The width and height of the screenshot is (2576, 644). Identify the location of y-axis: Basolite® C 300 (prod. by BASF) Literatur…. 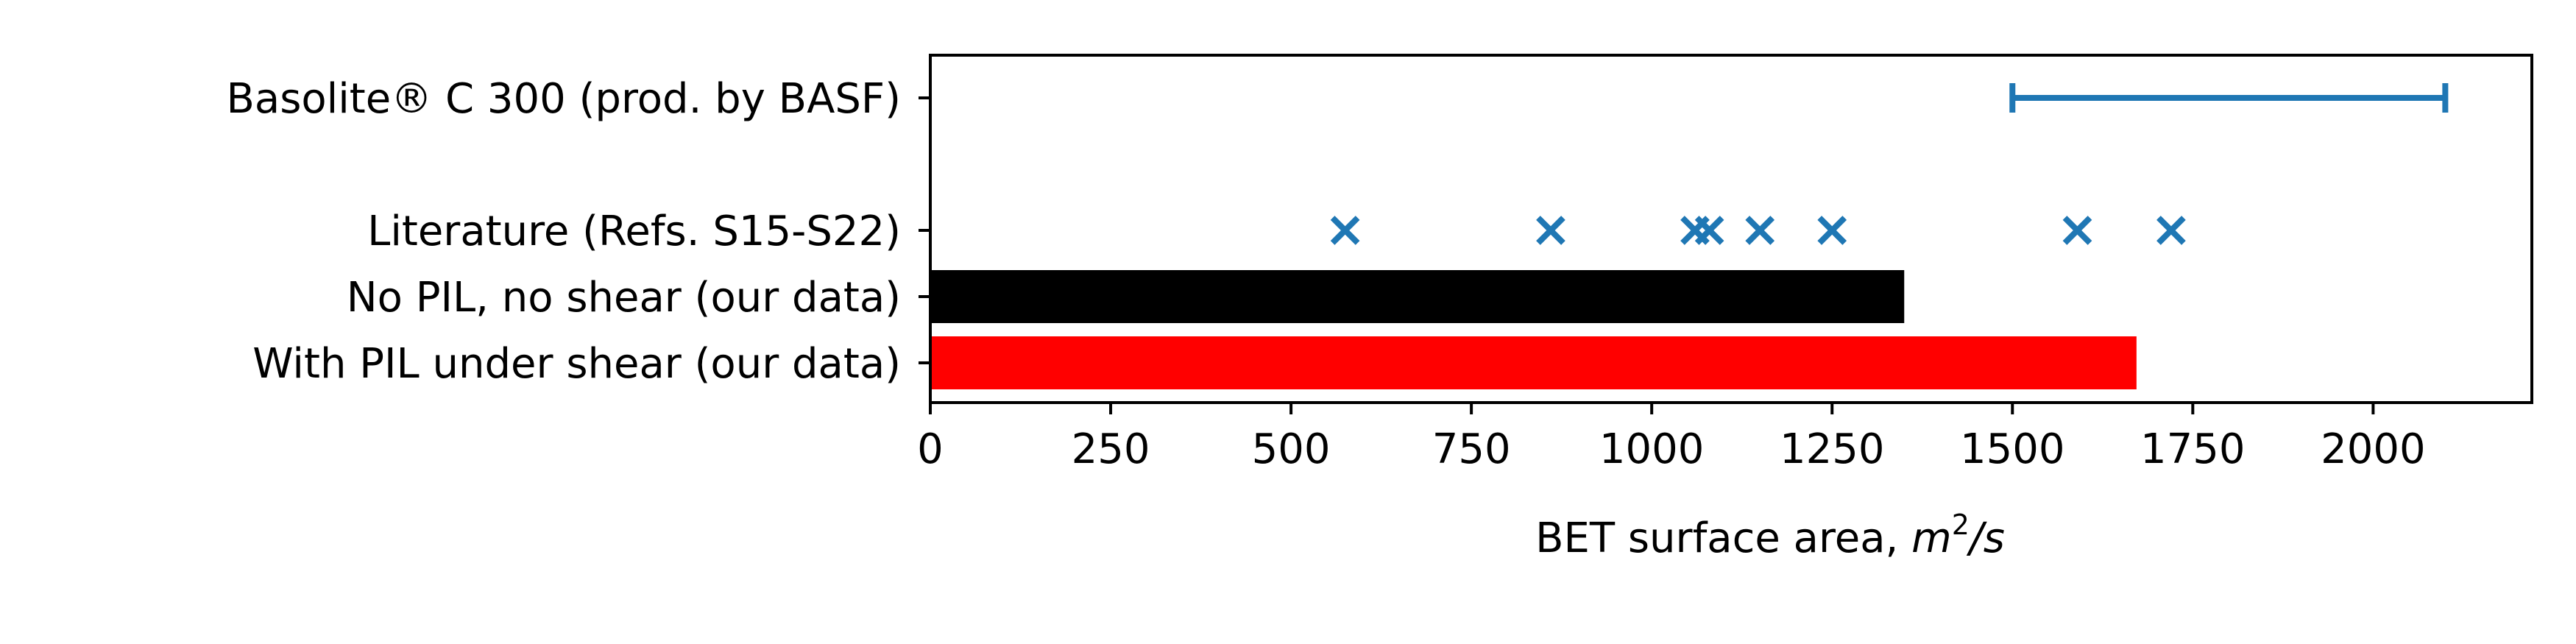
(578, 231).